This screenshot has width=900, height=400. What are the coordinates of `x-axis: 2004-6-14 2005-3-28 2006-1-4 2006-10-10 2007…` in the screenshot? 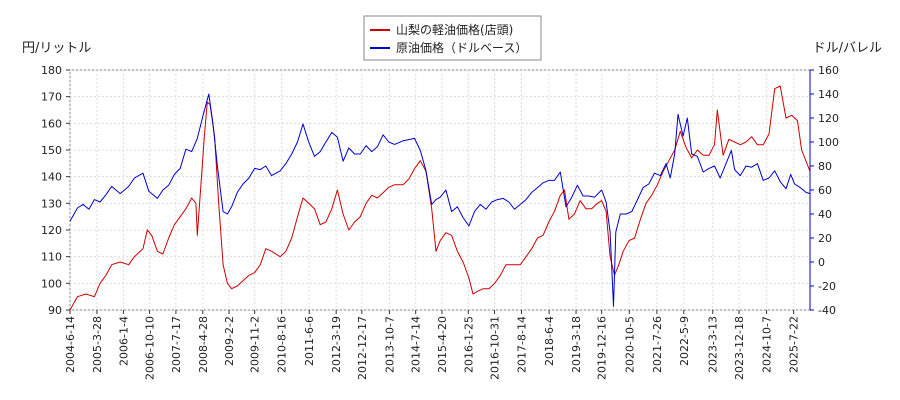 It's located at (432, 345).